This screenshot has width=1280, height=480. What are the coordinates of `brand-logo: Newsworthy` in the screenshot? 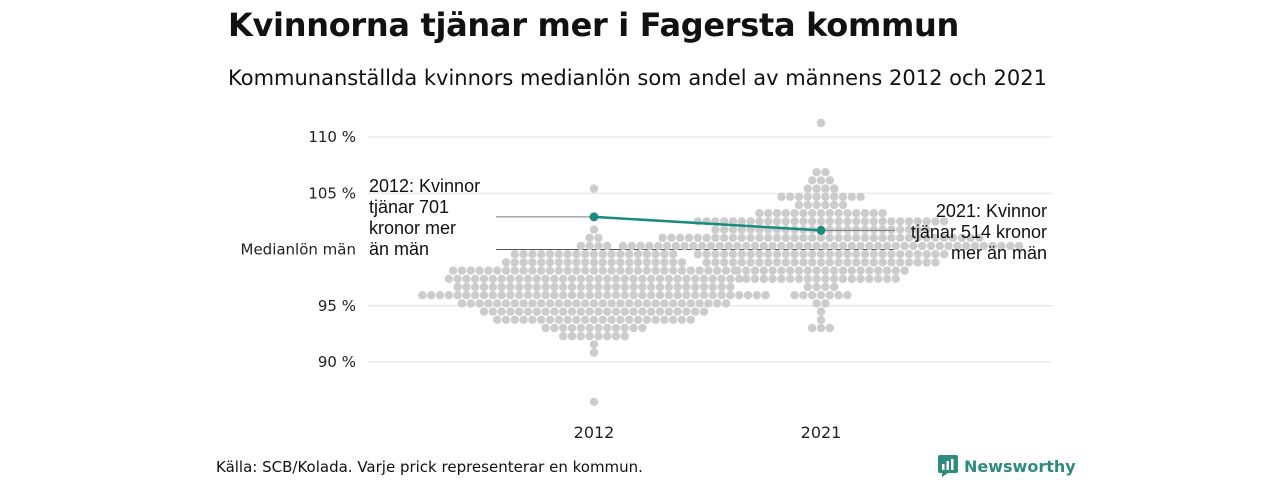 It's located at (1007, 466).